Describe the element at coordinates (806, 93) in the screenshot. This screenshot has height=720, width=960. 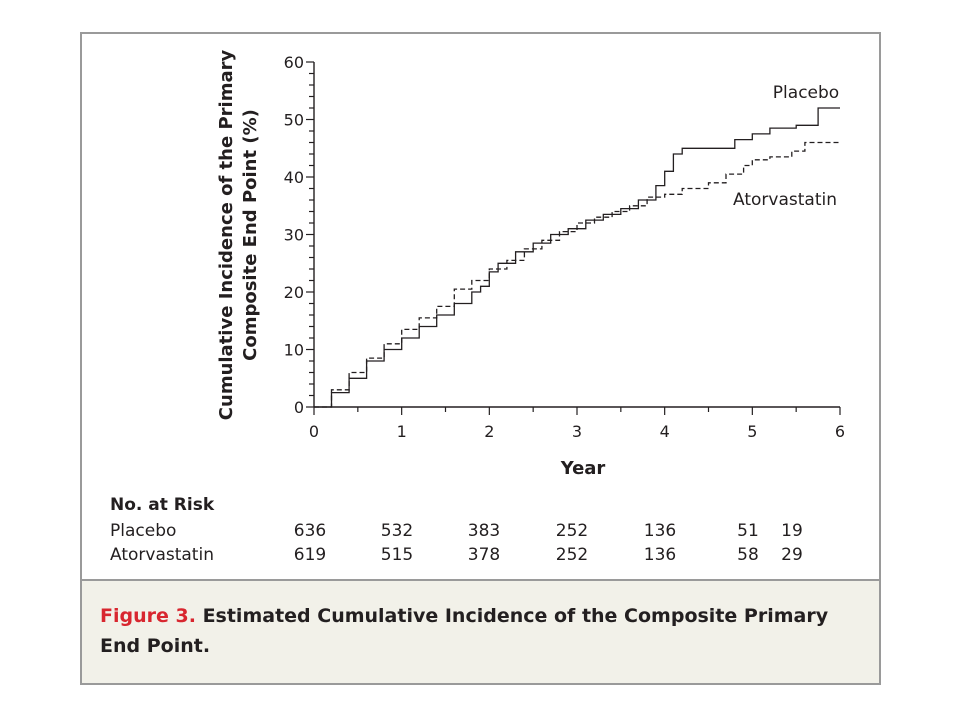
I see `series-label-placebo: Placebo` at that location.